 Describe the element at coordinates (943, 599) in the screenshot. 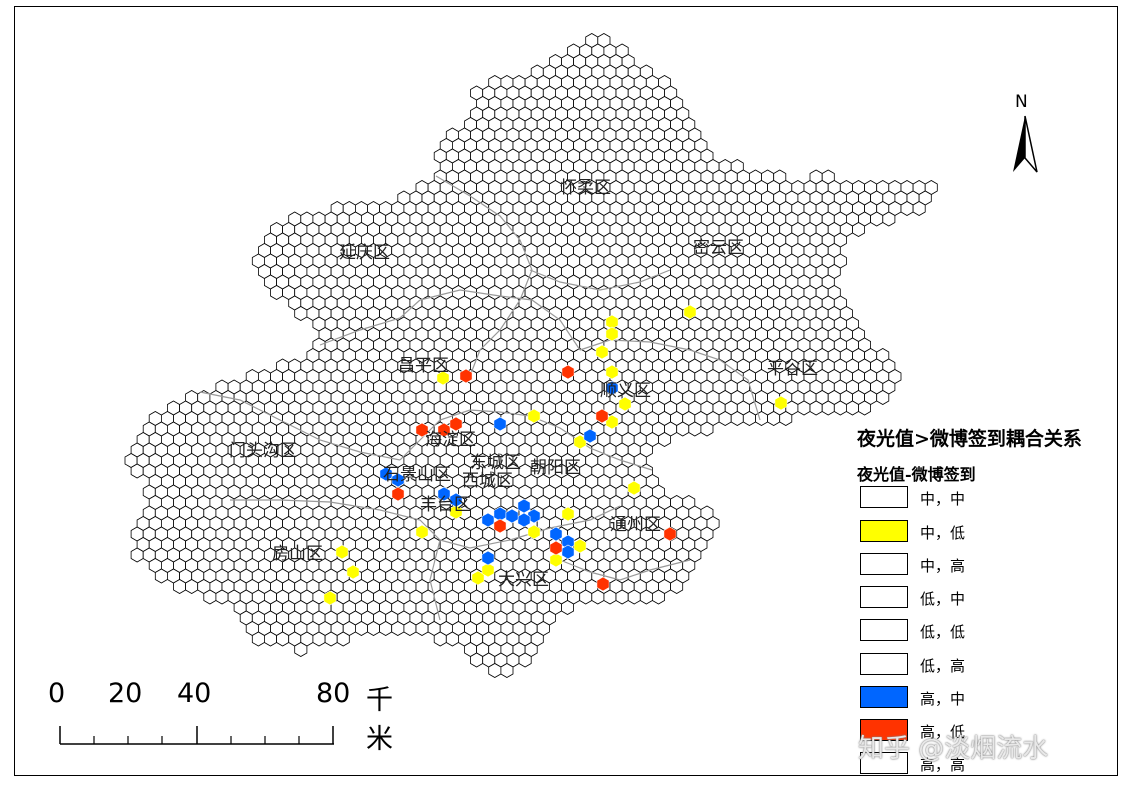

I see `legend-label: 低，中` at that location.